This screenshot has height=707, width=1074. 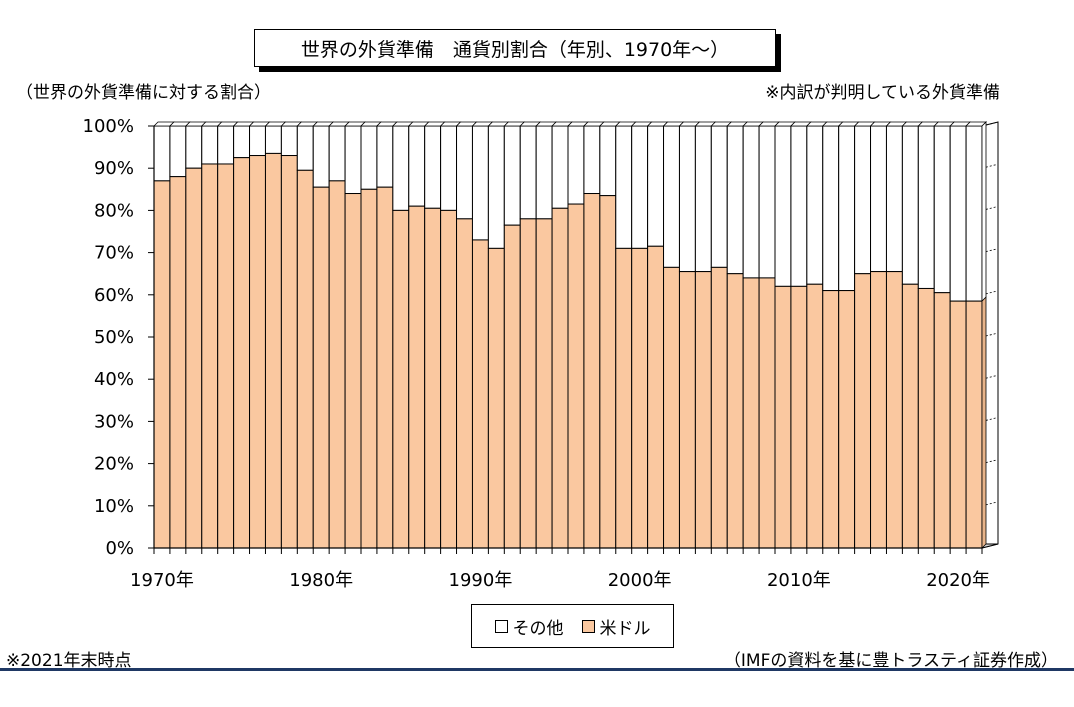 What do you see at coordinates (592, 160) in the screenshot?
I see `bar-other-1997` at bounding box center [592, 160].